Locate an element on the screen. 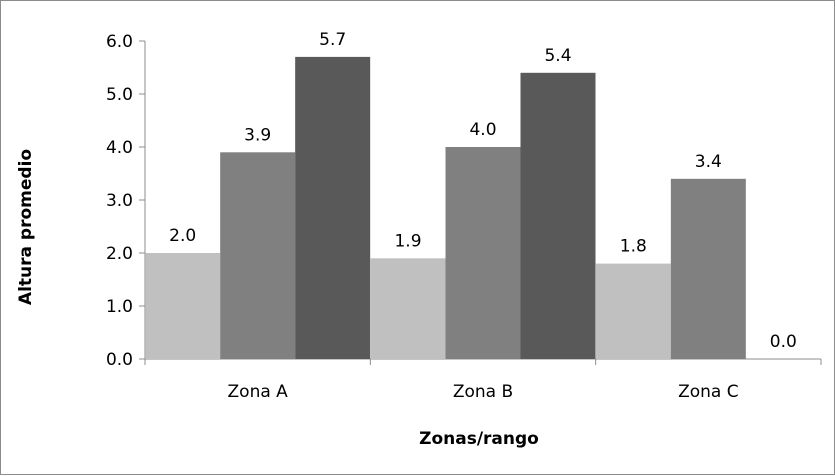 Image resolution: width=835 pixels, height=476 pixels. y-tick-label: 5.0 is located at coordinates (119, 95).